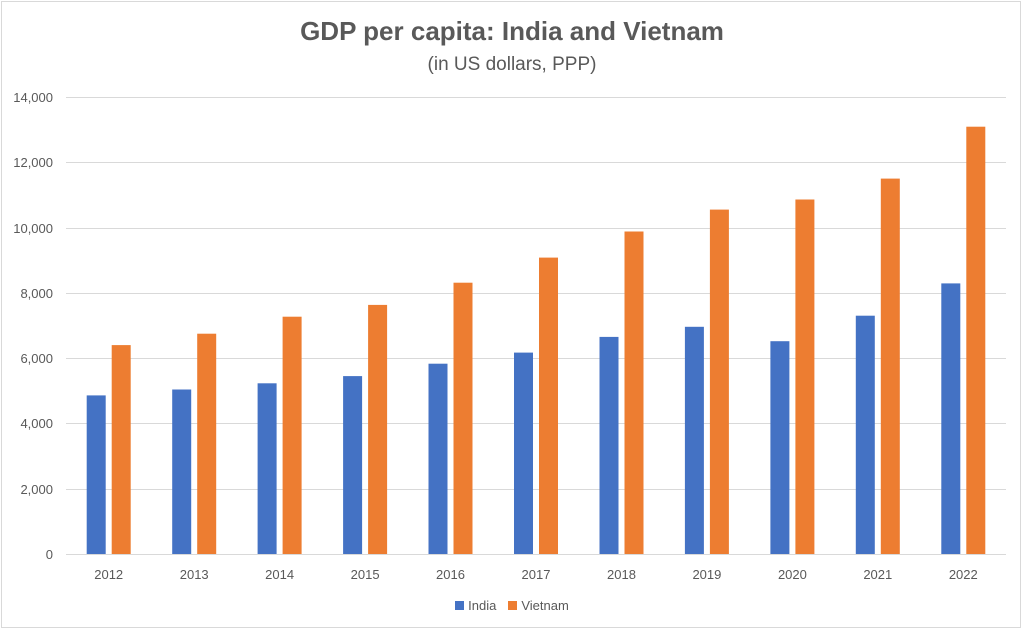 Image resolution: width=1024 pixels, height=631 pixels. I want to click on x-tick-label: 2019, so click(706, 574).